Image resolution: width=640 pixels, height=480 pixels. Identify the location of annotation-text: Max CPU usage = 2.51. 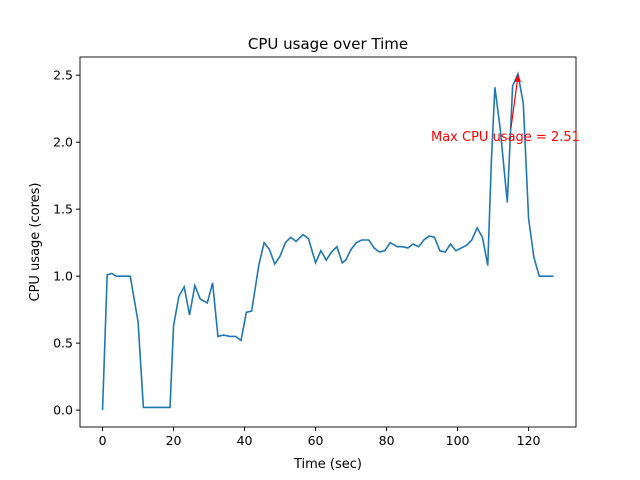
(505, 137).